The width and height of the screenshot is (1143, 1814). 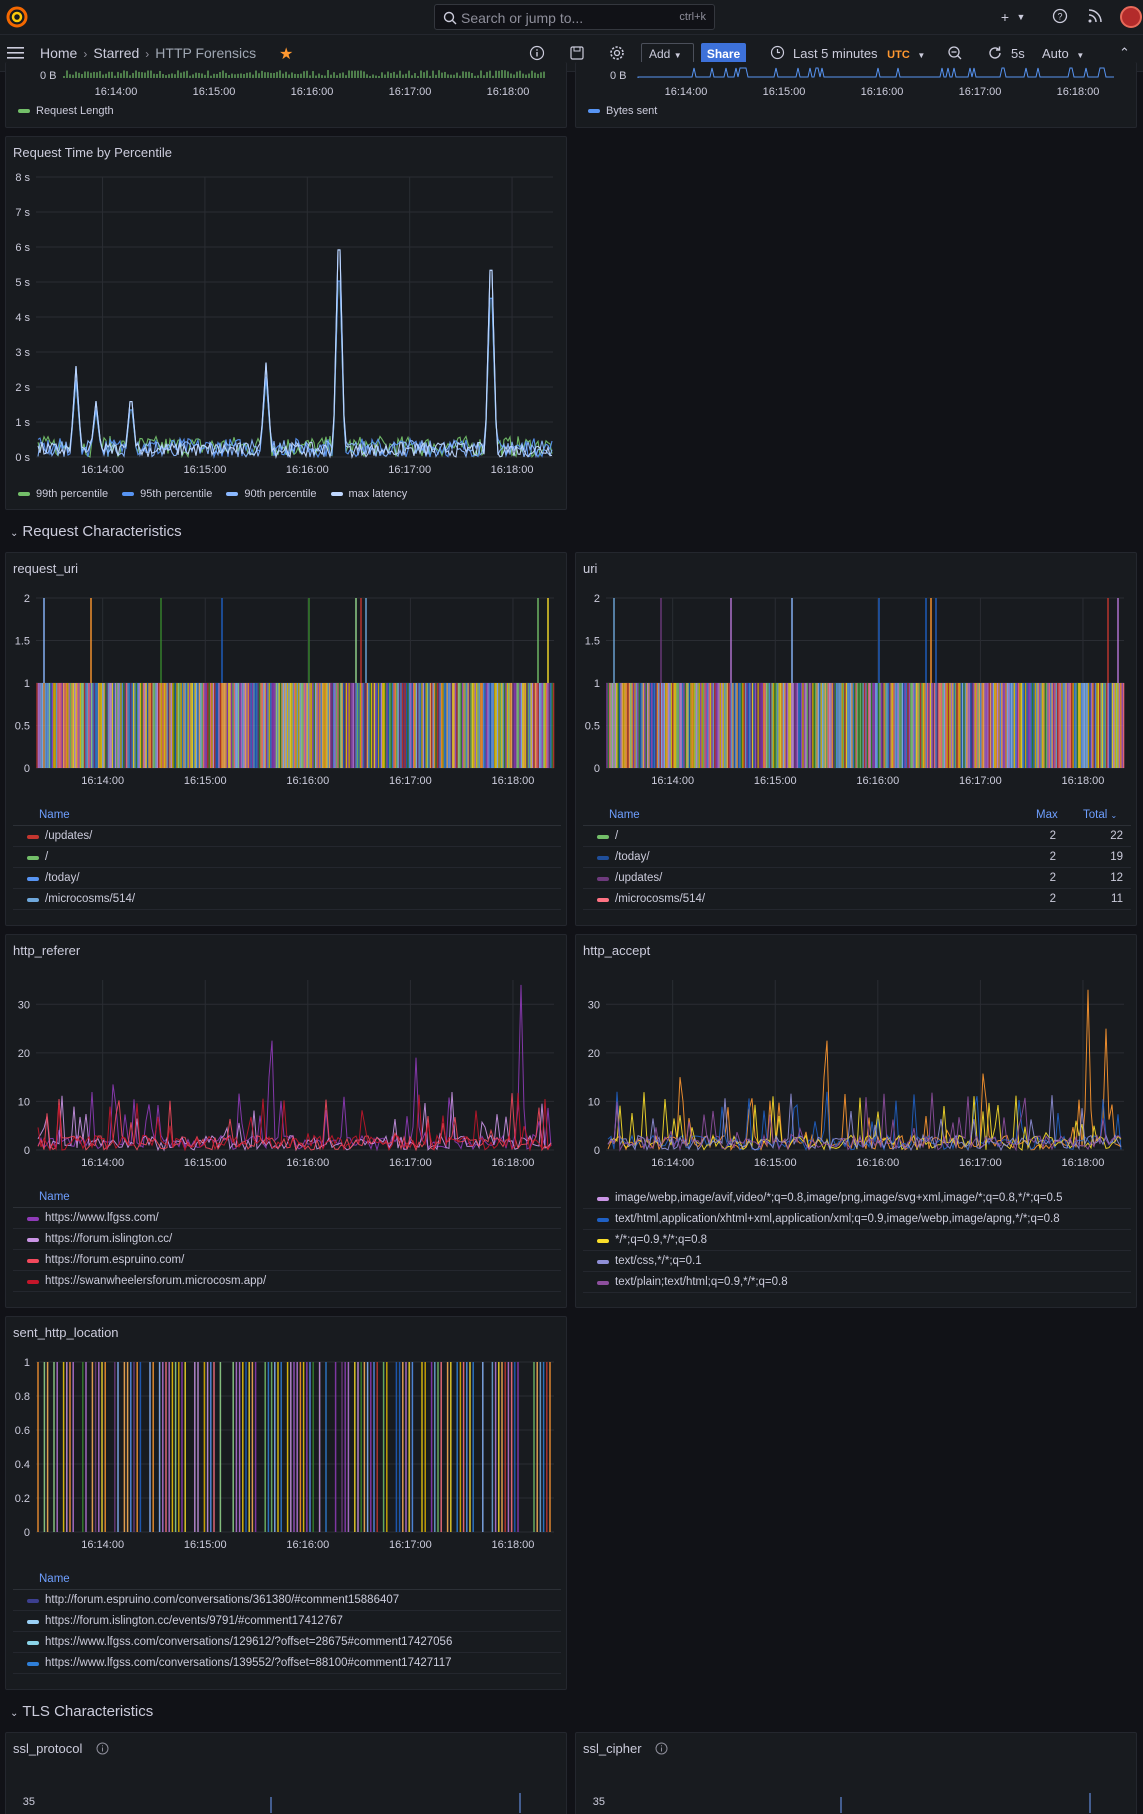 I want to click on collapse-chevron-up-icon: ⌃, so click(x=1124, y=52).